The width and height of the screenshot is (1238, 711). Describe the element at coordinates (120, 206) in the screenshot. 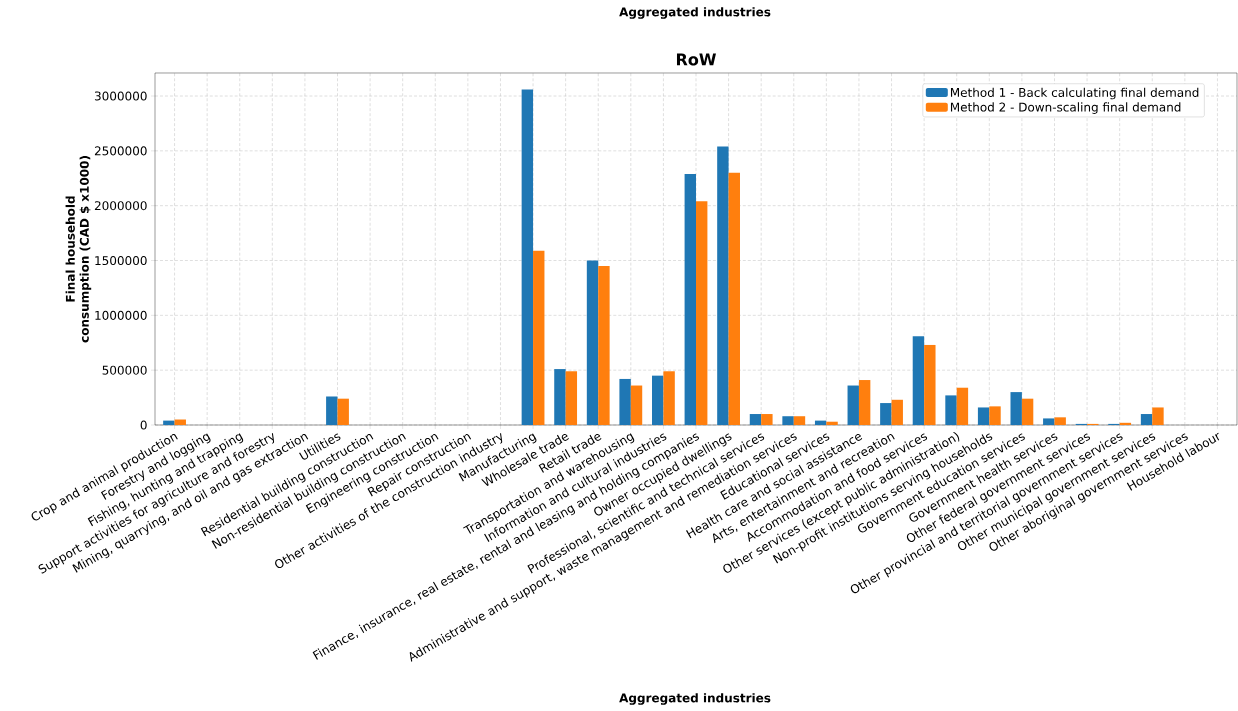

I see `y-tick-label: 2000000` at that location.